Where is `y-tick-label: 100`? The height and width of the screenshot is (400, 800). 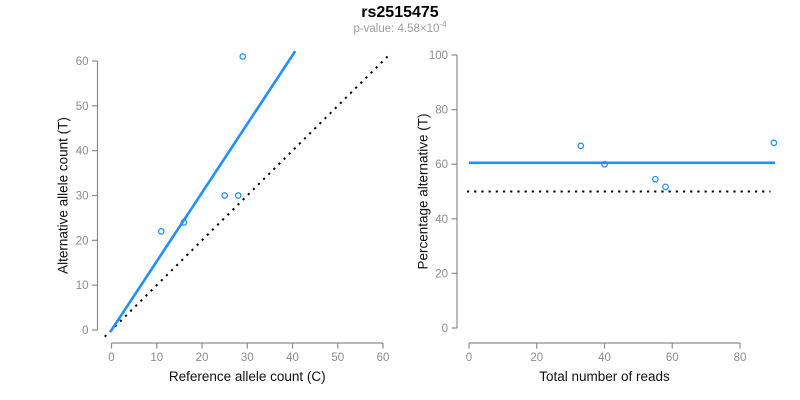 y-tick-label: 100 is located at coordinates (438, 56).